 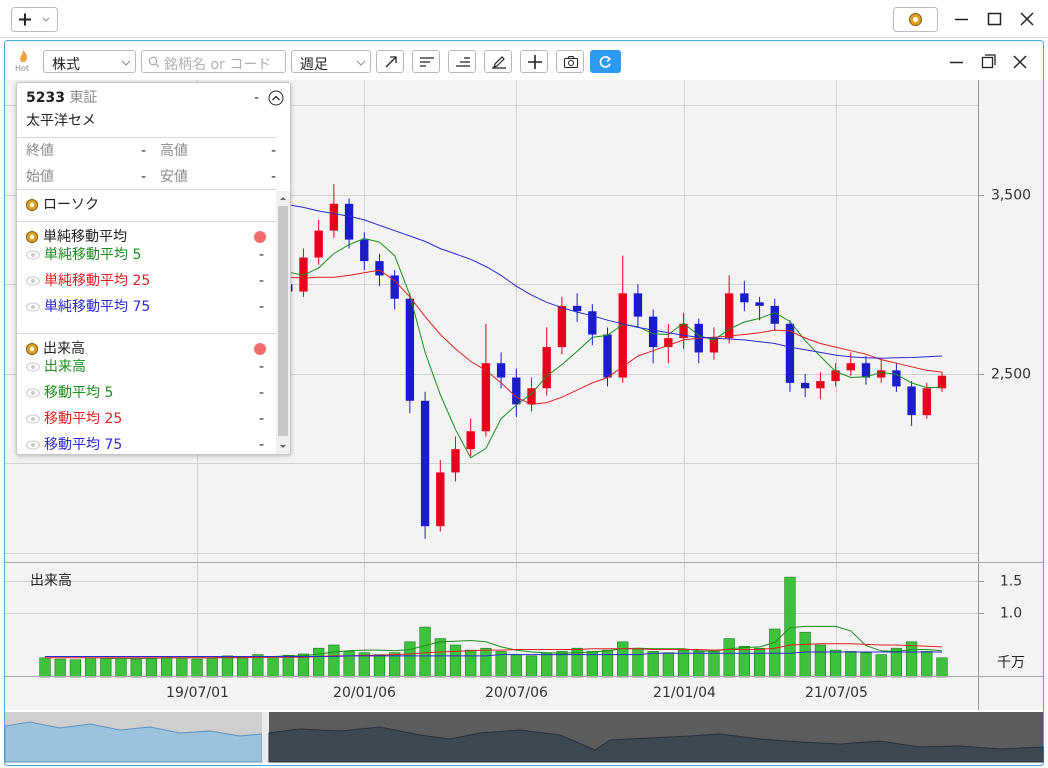 What do you see at coordinates (390, 61) in the screenshot?
I see `trendline-button` at bounding box center [390, 61].